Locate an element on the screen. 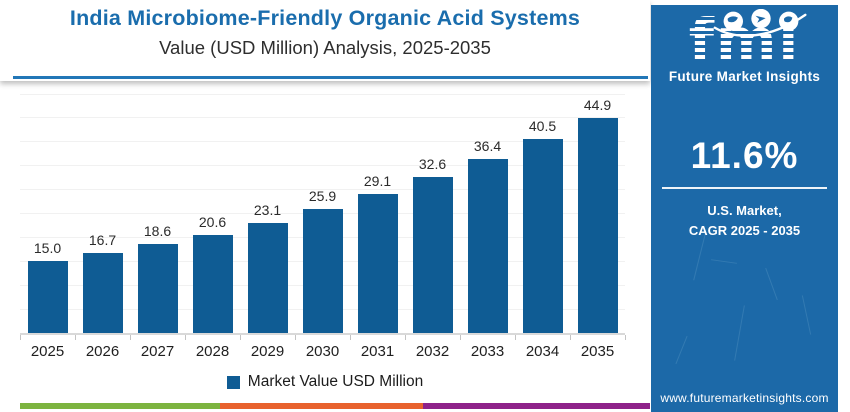 This screenshot has width=850, height=412. x-axis-label-2034: 2034 is located at coordinates (542, 351).